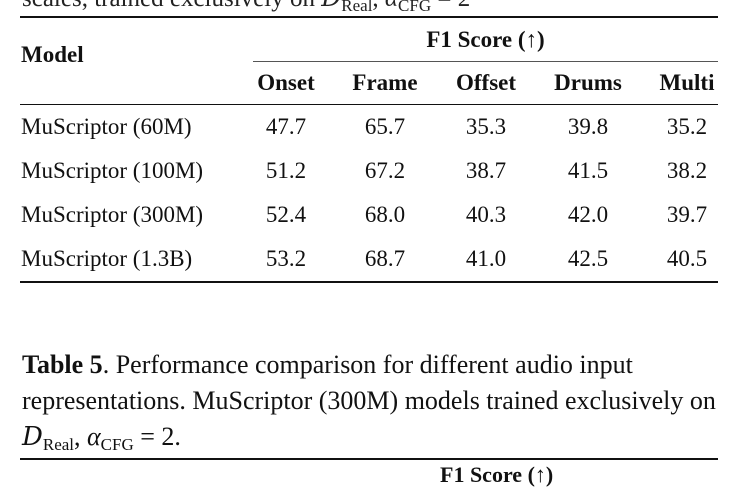  Describe the element at coordinates (588, 214) in the screenshot. I see `table-cell: 42.0` at that location.